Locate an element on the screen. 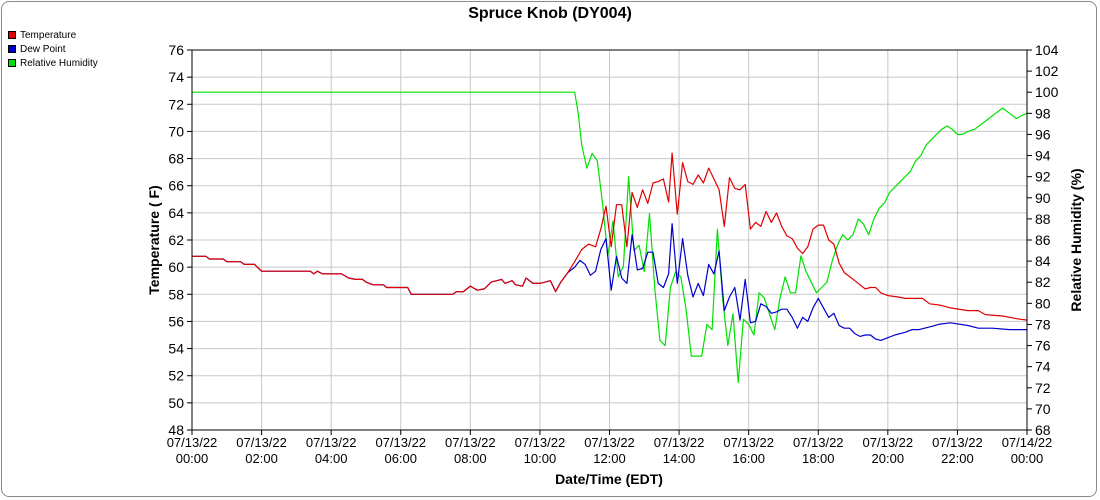  y2-tick-label: 84 is located at coordinates (1043, 261).